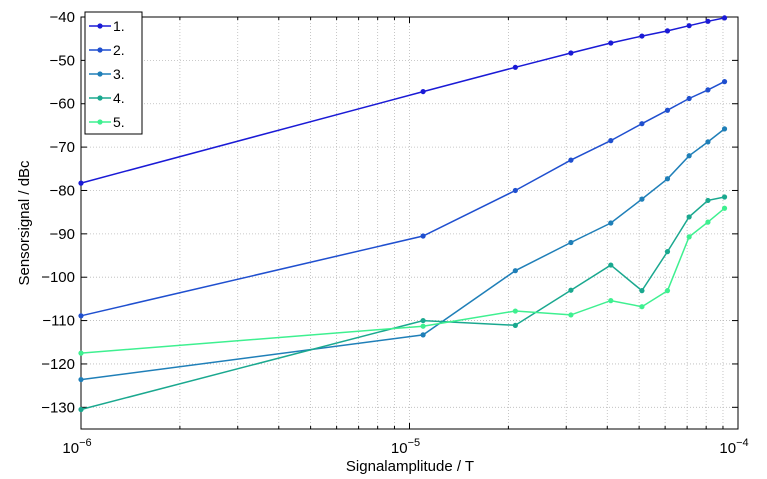  Describe the element at coordinates (410, 466) in the screenshot. I see `x-axis-title: Signalamplitude / T` at that location.